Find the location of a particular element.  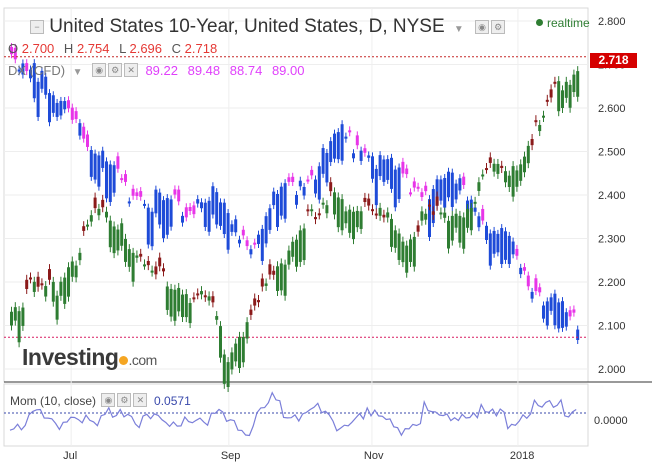

investing-logo: Investing .com is located at coordinates (89, 357).